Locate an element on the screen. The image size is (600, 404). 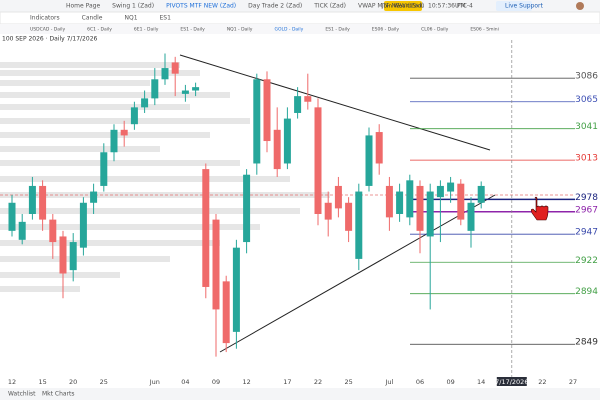
timezone: UTC-4 is located at coordinates (464, 6).